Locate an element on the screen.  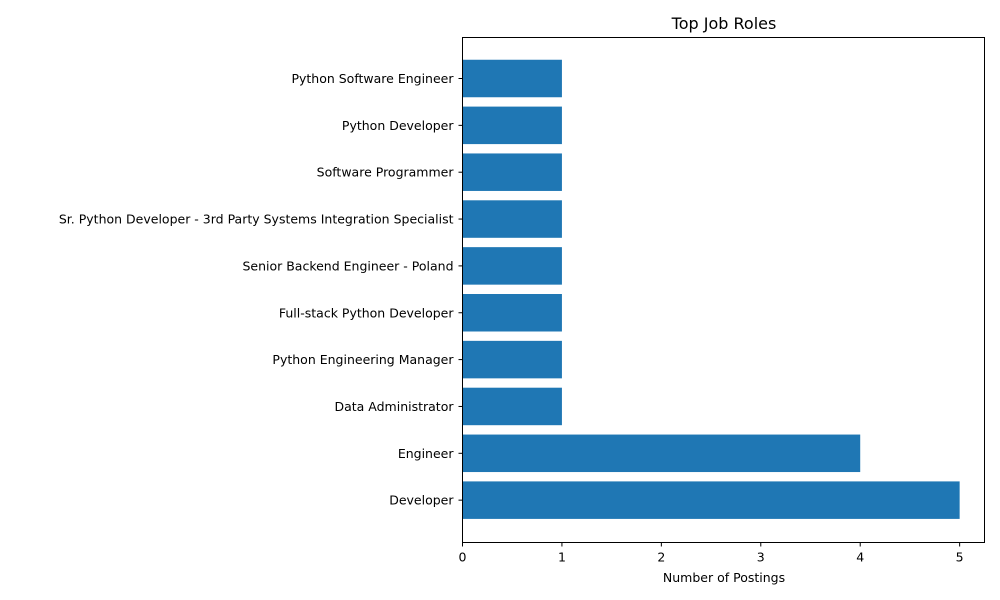
y-tick-label: Engineer is located at coordinates (426, 453).